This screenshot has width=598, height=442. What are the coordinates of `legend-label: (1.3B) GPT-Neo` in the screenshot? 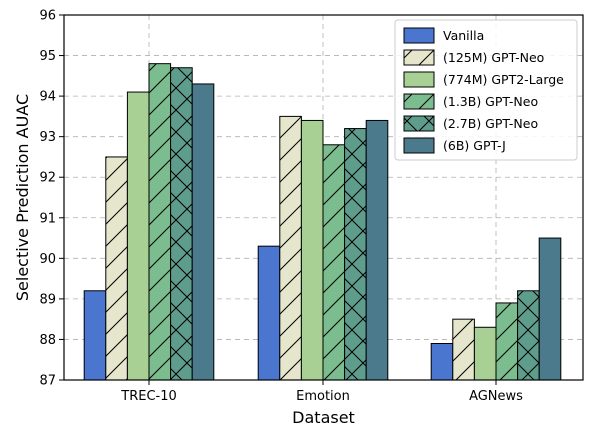 It's located at (490, 101).